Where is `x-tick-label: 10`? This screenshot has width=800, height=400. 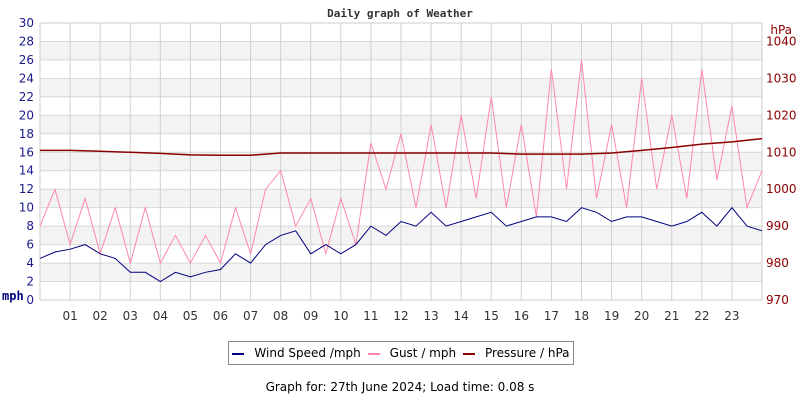
x-tick-label: 10 is located at coordinates (340, 316).